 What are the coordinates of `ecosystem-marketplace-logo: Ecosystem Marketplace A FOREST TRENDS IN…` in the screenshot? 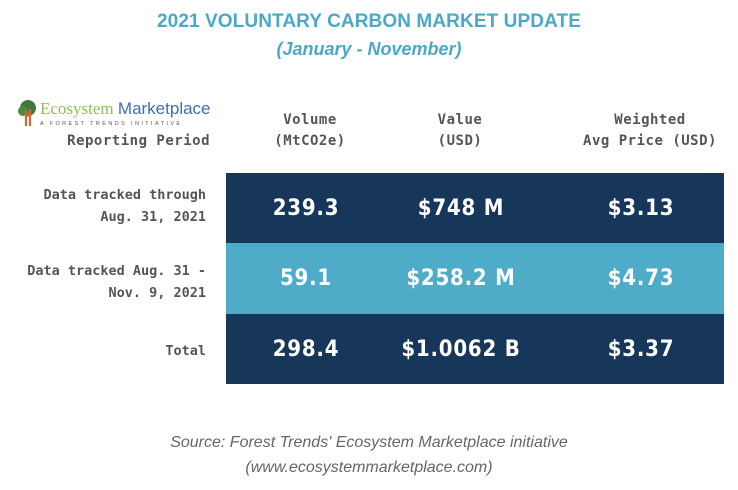 It's located at (118, 114).